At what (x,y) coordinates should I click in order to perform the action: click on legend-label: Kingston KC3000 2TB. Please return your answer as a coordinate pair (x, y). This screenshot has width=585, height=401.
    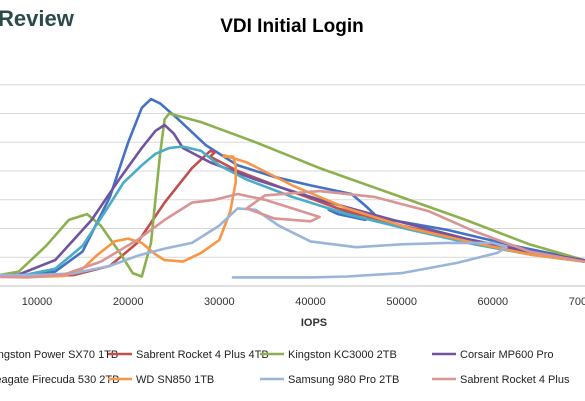
    Looking at the image, I should click on (342, 355).